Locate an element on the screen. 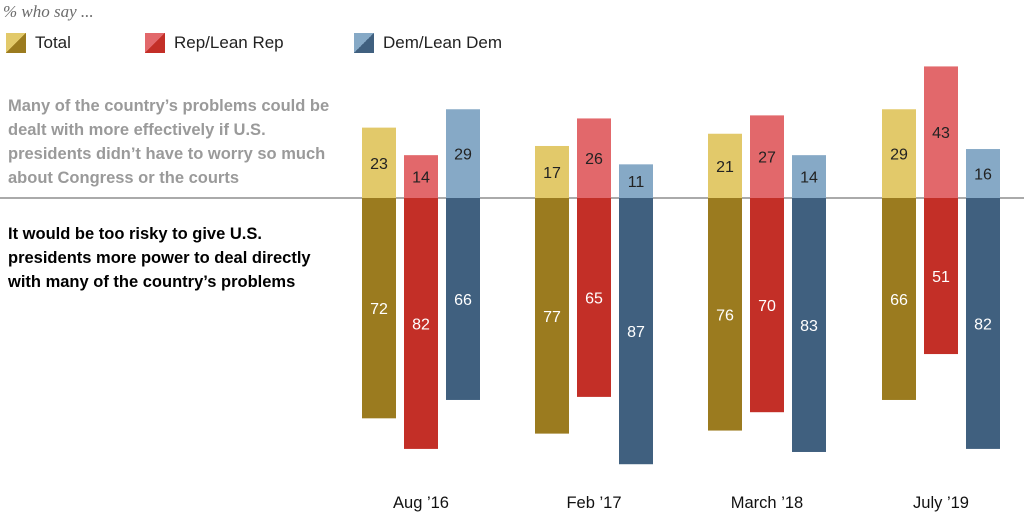 This screenshot has height=520, width=1024. data-label-dem-top-2: 14 is located at coordinates (809, 178).